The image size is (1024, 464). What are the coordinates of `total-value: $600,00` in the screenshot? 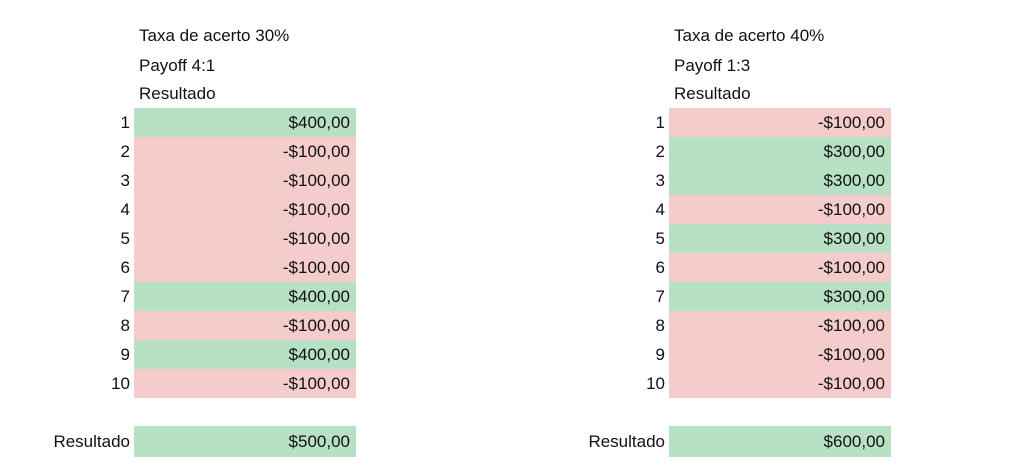 It's located at (780, 441).